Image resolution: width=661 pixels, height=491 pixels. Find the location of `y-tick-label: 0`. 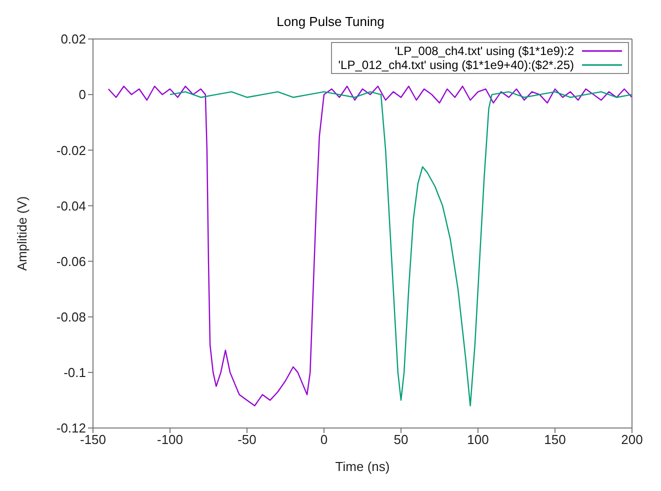

y-tick-label: 0 is located at coordinates (82, 94).